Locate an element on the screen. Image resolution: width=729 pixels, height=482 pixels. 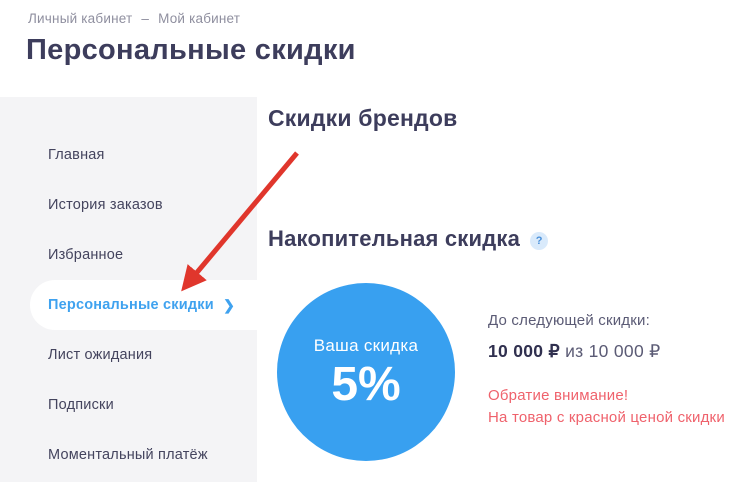
brands-discounts-heading: Скидки брендов is located at coordinates (363, 118).